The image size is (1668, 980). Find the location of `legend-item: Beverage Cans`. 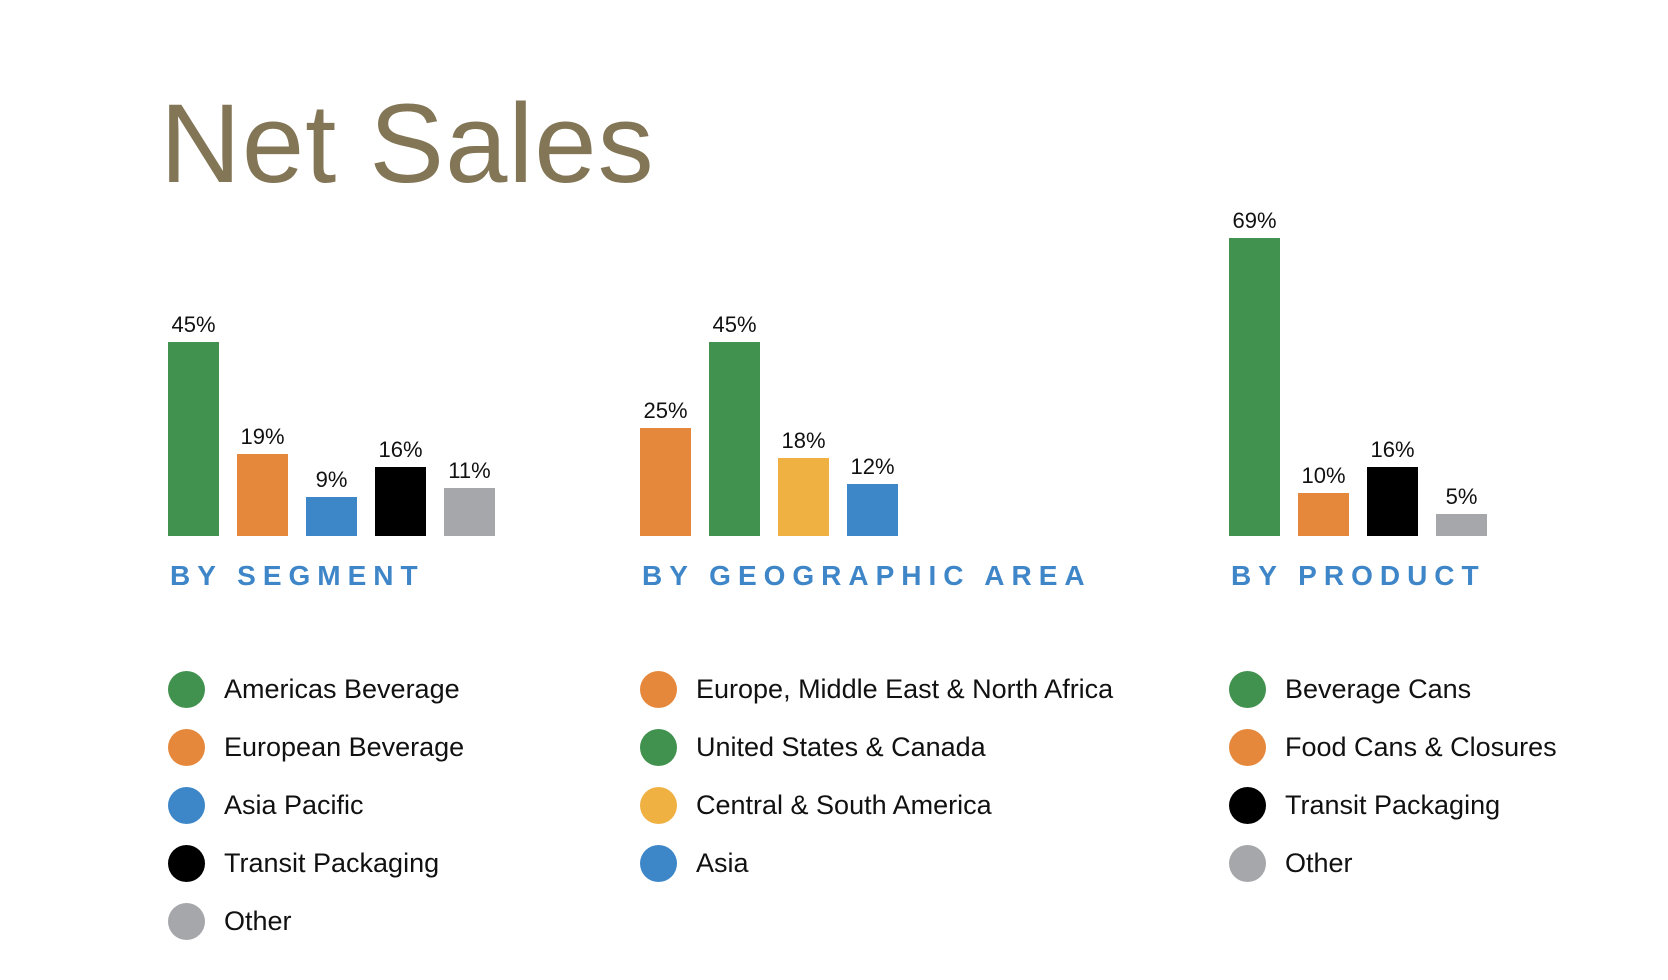

legend-item: Beverage Cans is located at coordinates (1393, 689).